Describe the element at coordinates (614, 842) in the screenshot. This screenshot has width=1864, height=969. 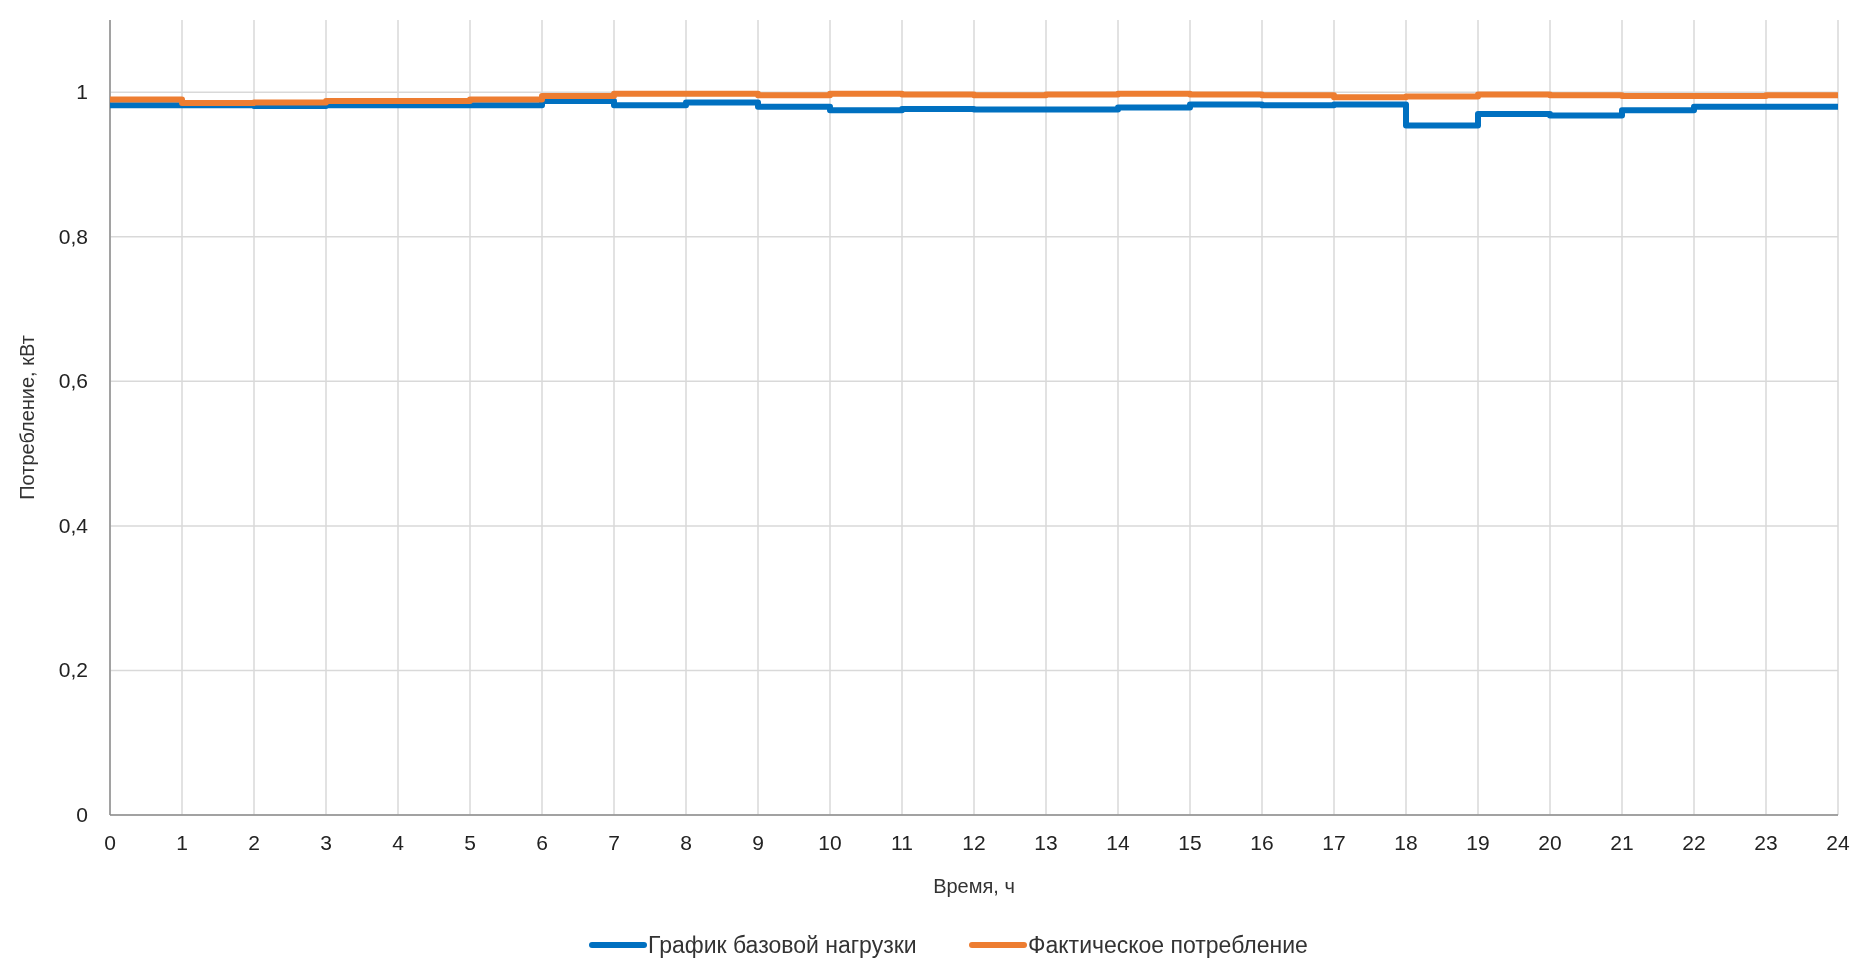
I see `x-tick-label: 7` at that location.